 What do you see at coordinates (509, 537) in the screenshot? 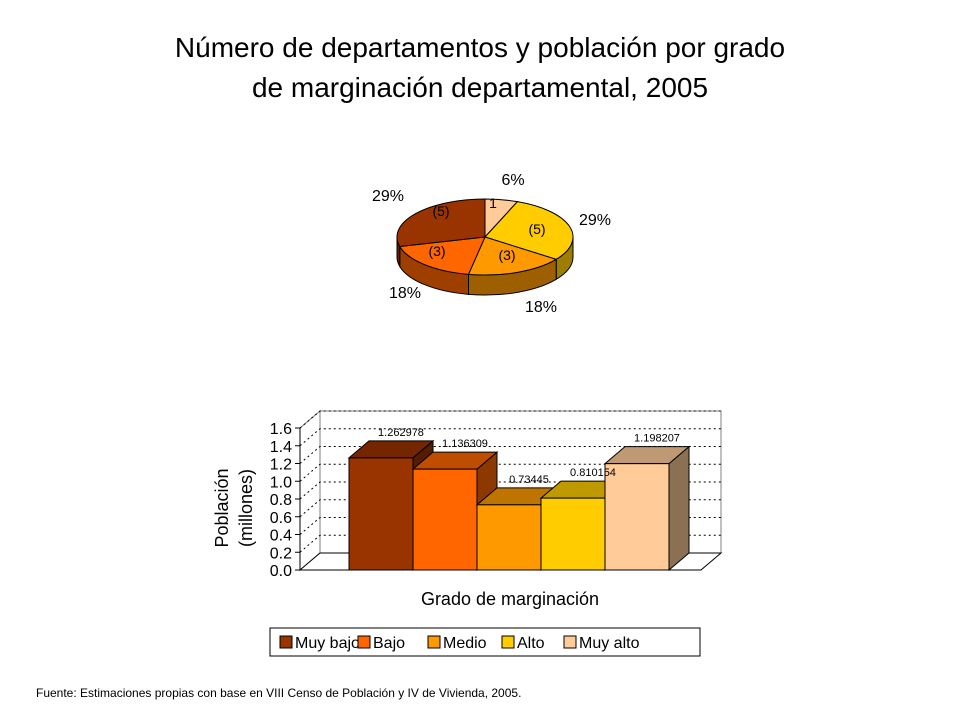
I see `bar-medio` at bounding box center [509, 537].